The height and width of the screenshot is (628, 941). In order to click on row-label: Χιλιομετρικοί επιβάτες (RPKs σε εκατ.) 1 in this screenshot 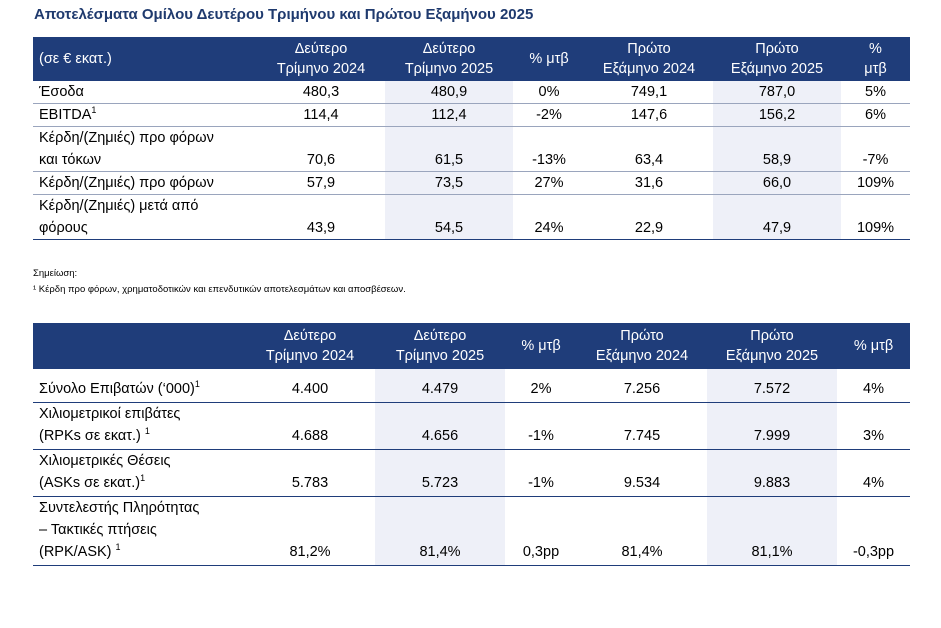, I will do `click(110, 424)`.